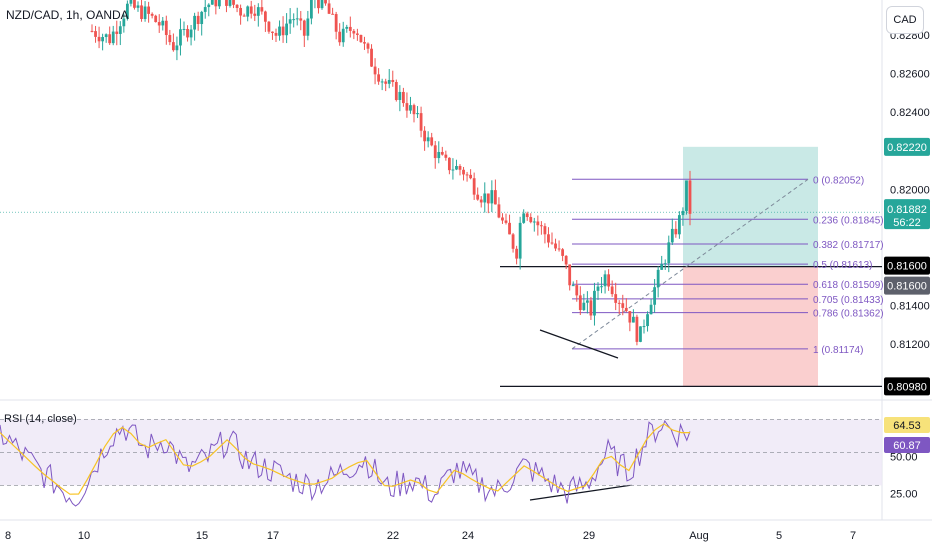 Image resolution: width=932 pixels, height=550 pixels. Describe the element at coordinates (750, 206) in the screenshot. I see `position-profit-zone` at that location.